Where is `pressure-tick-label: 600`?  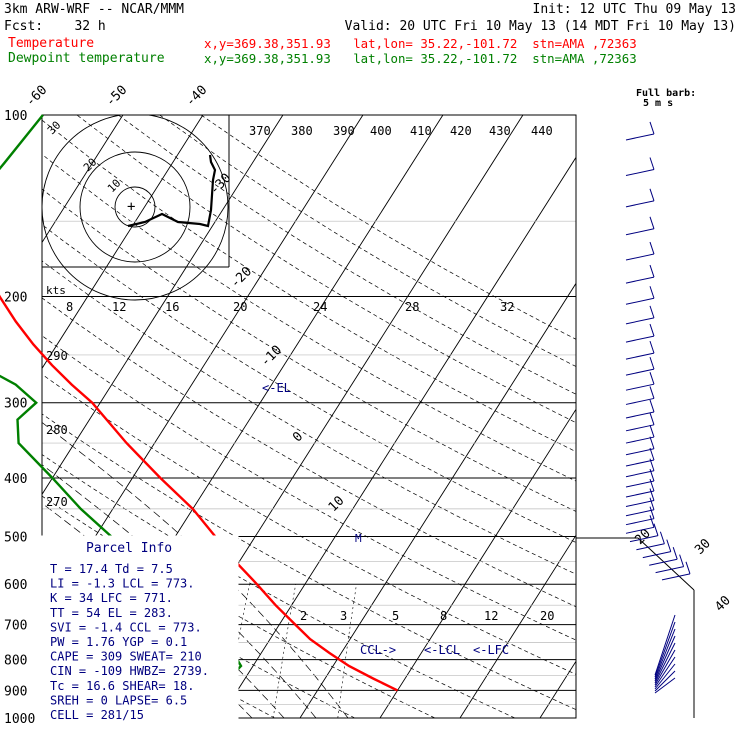 pressure-tick-label: 600 is located at coordinates (15, 585).